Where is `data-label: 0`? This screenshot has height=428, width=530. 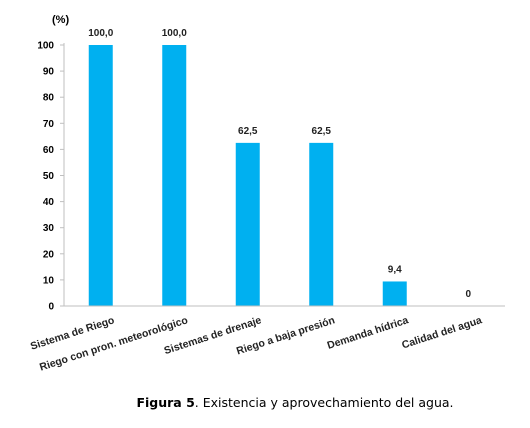 data-label: 0 is located at coordinates (468, 294).